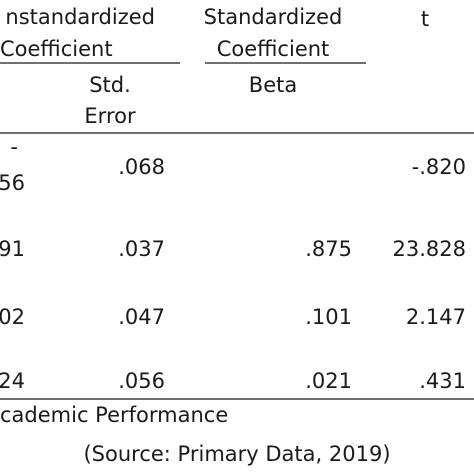  Describe the element at coordinates (12, 249) in the screenshot. I see `cell: 91` at that location.